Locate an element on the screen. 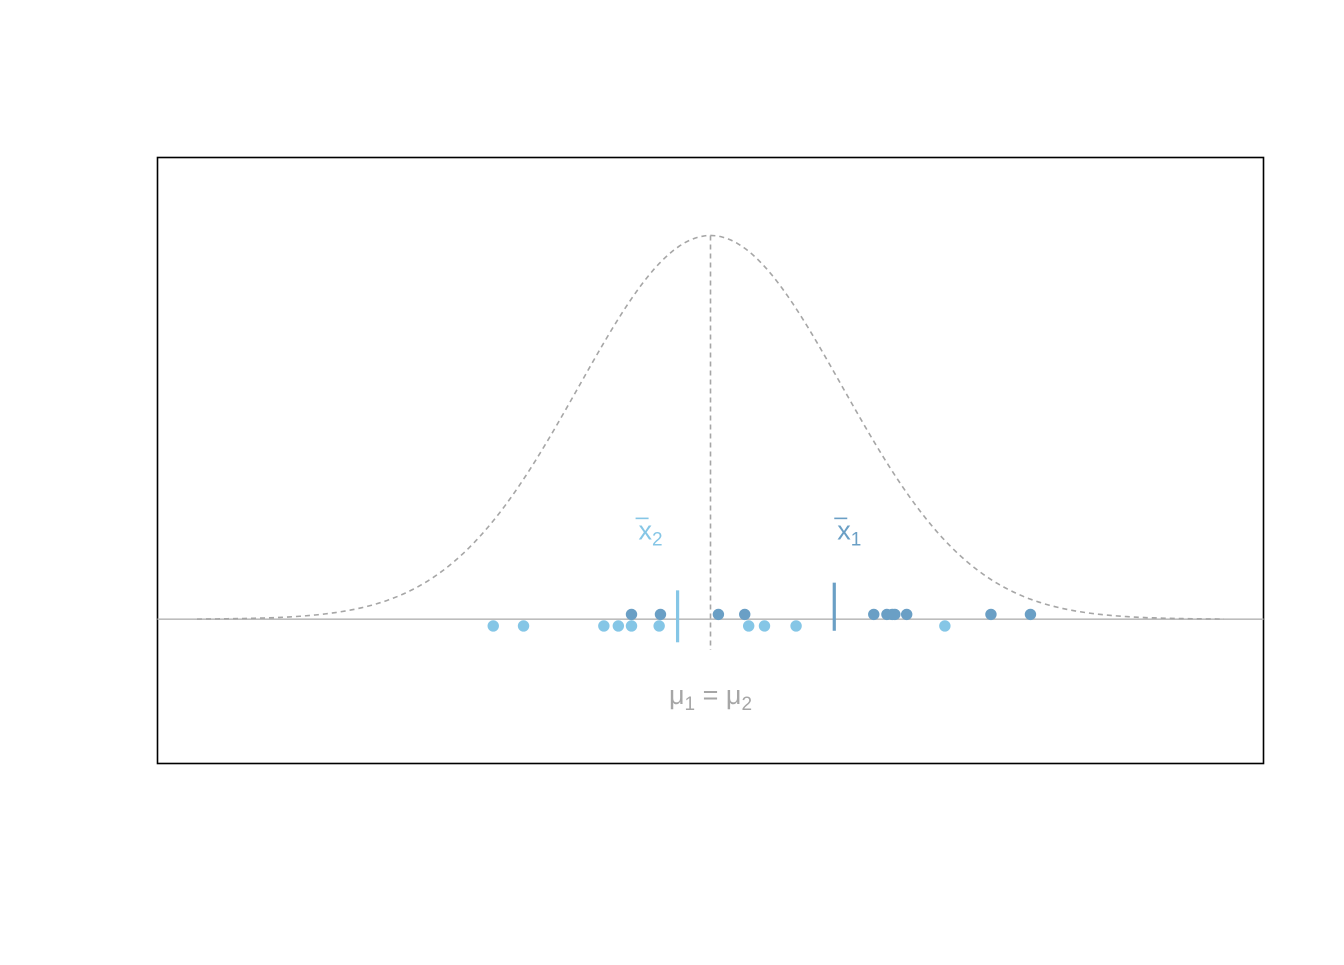  label-layer: μ1 = μ2 x1 x2 is located at coordinates (748, 615).